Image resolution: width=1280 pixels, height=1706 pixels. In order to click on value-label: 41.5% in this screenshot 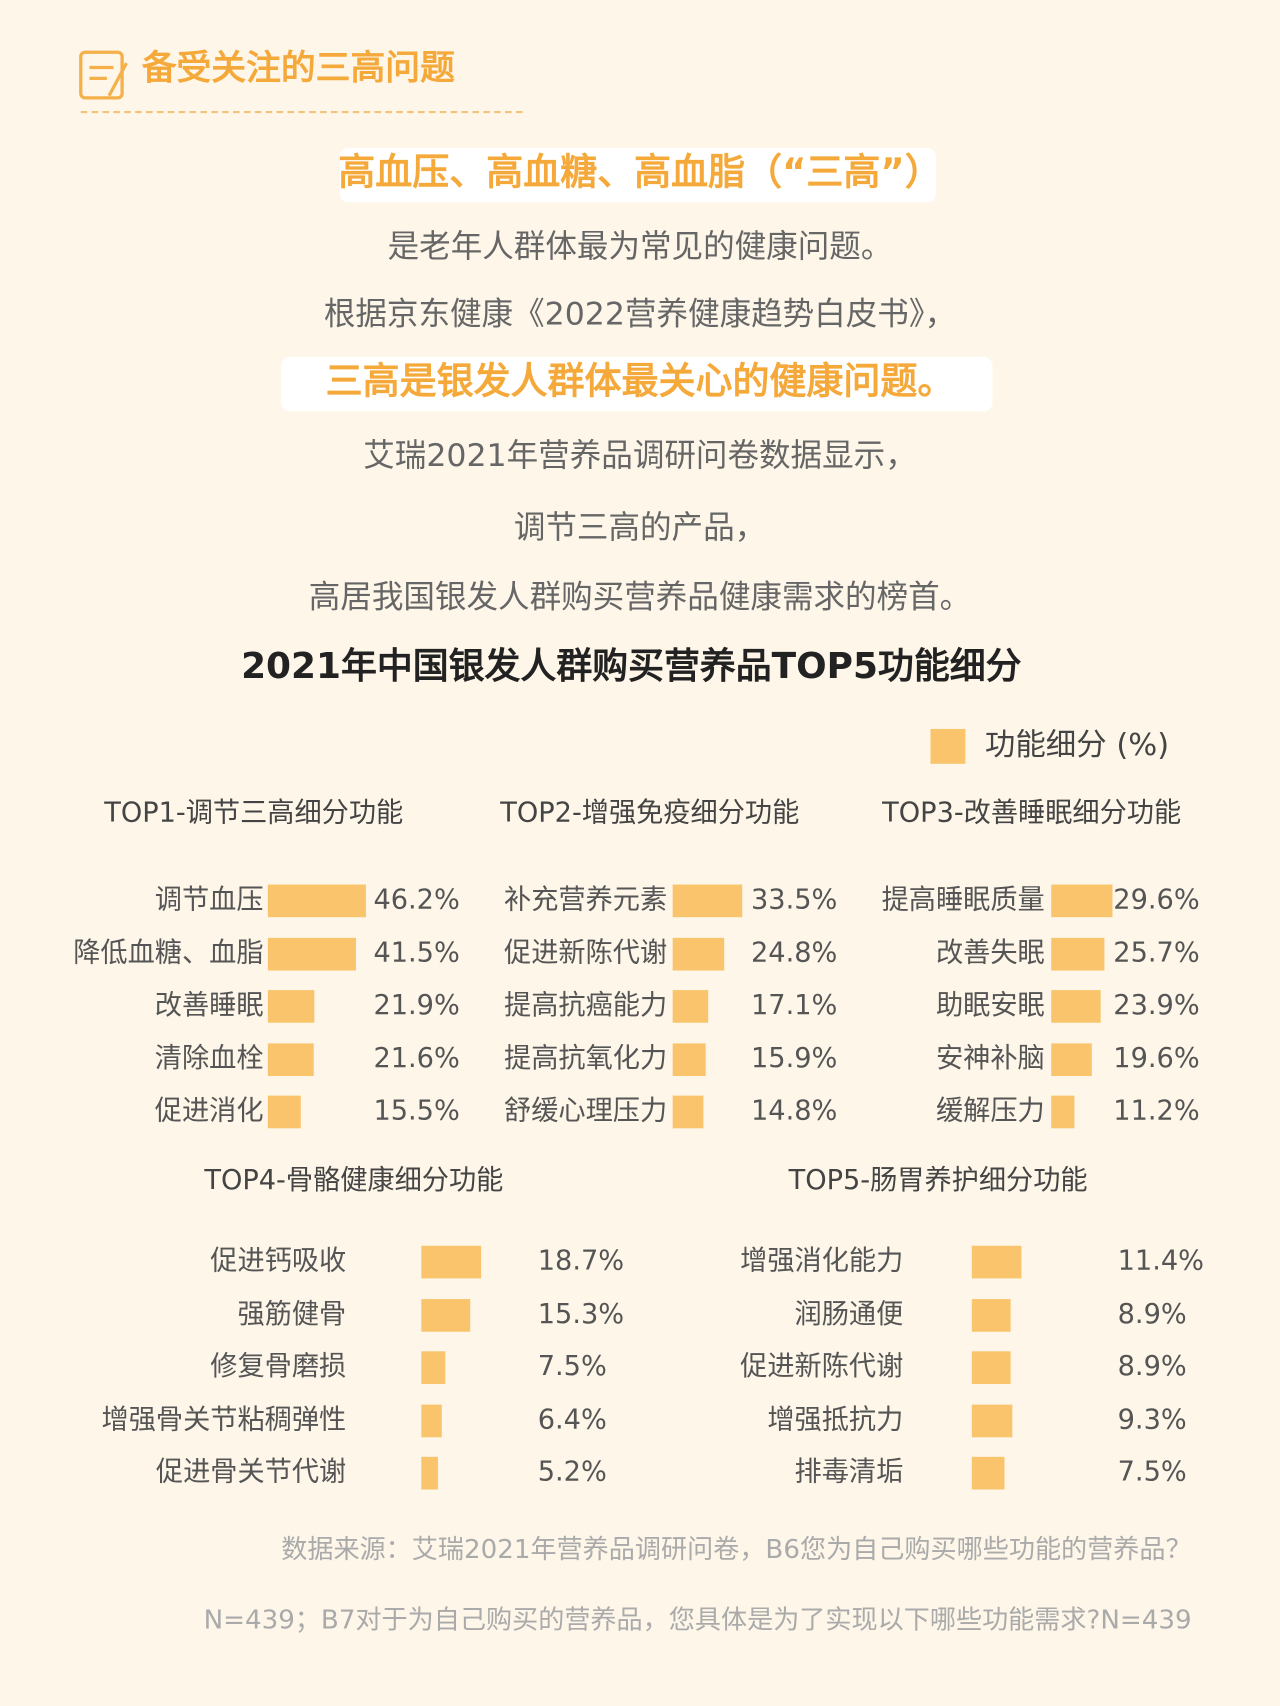, I will do `click(416, 953)`.